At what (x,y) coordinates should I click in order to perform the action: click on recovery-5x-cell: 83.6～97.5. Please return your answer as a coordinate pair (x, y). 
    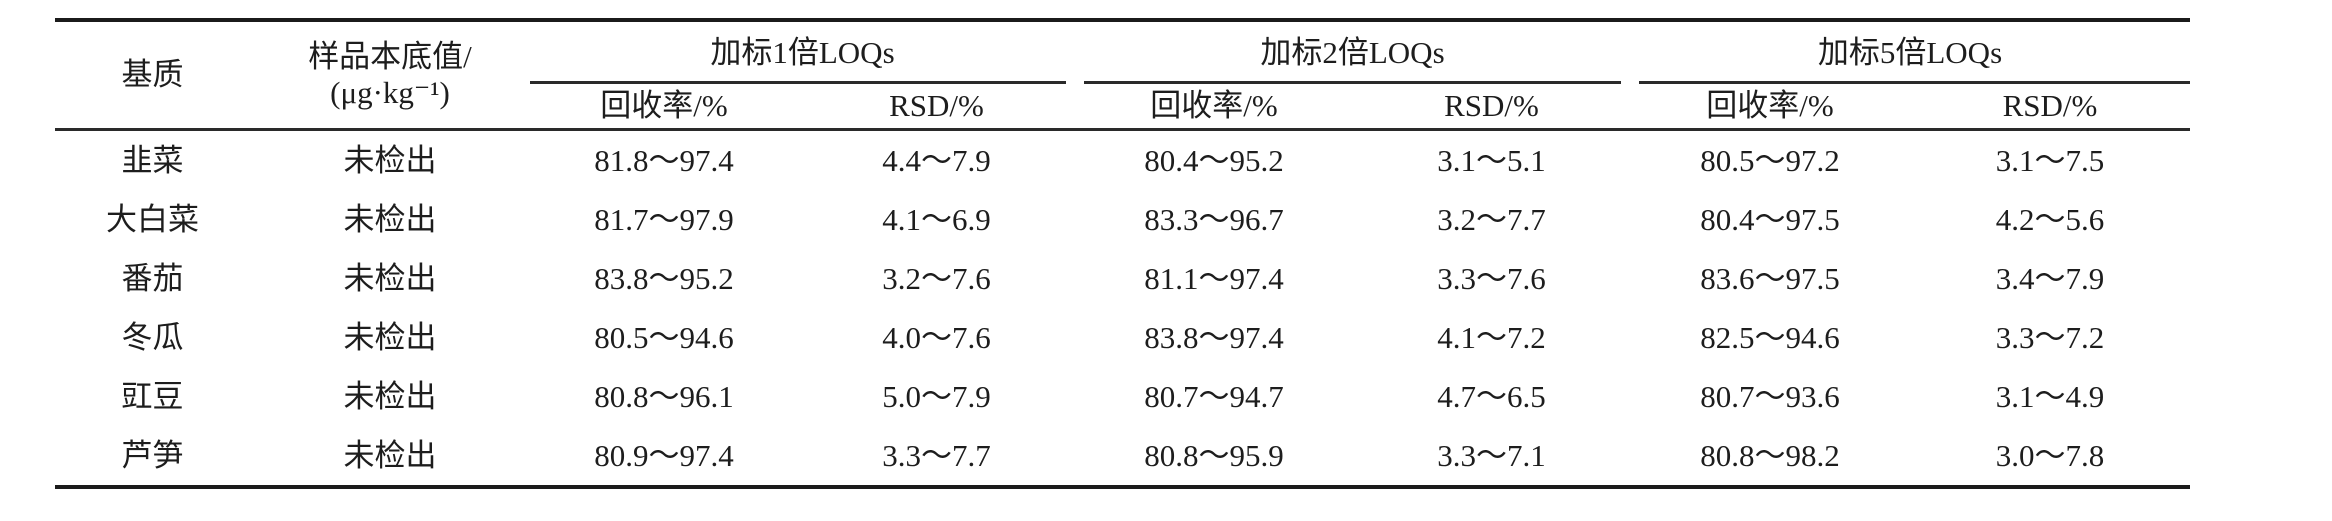
    Looking at the image, I should click on (1770, 278).